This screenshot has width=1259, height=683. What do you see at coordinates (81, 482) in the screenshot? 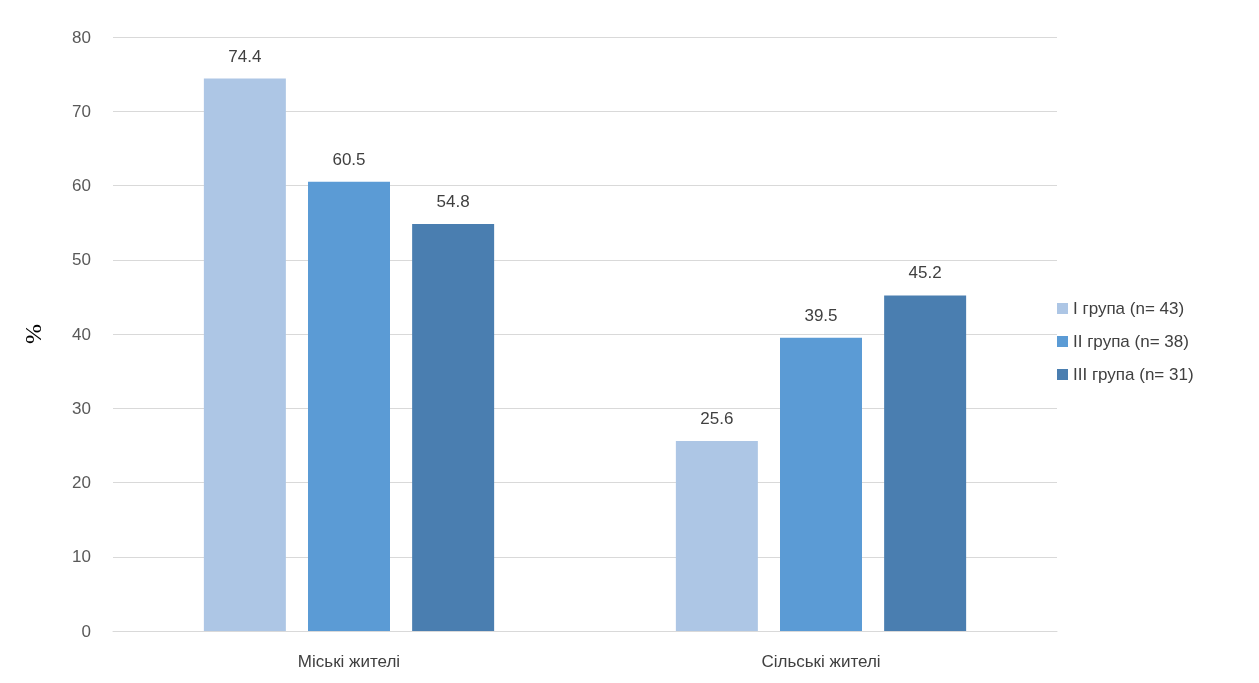
I see `y-tick-label: 20` at bounding box center [81, 482].